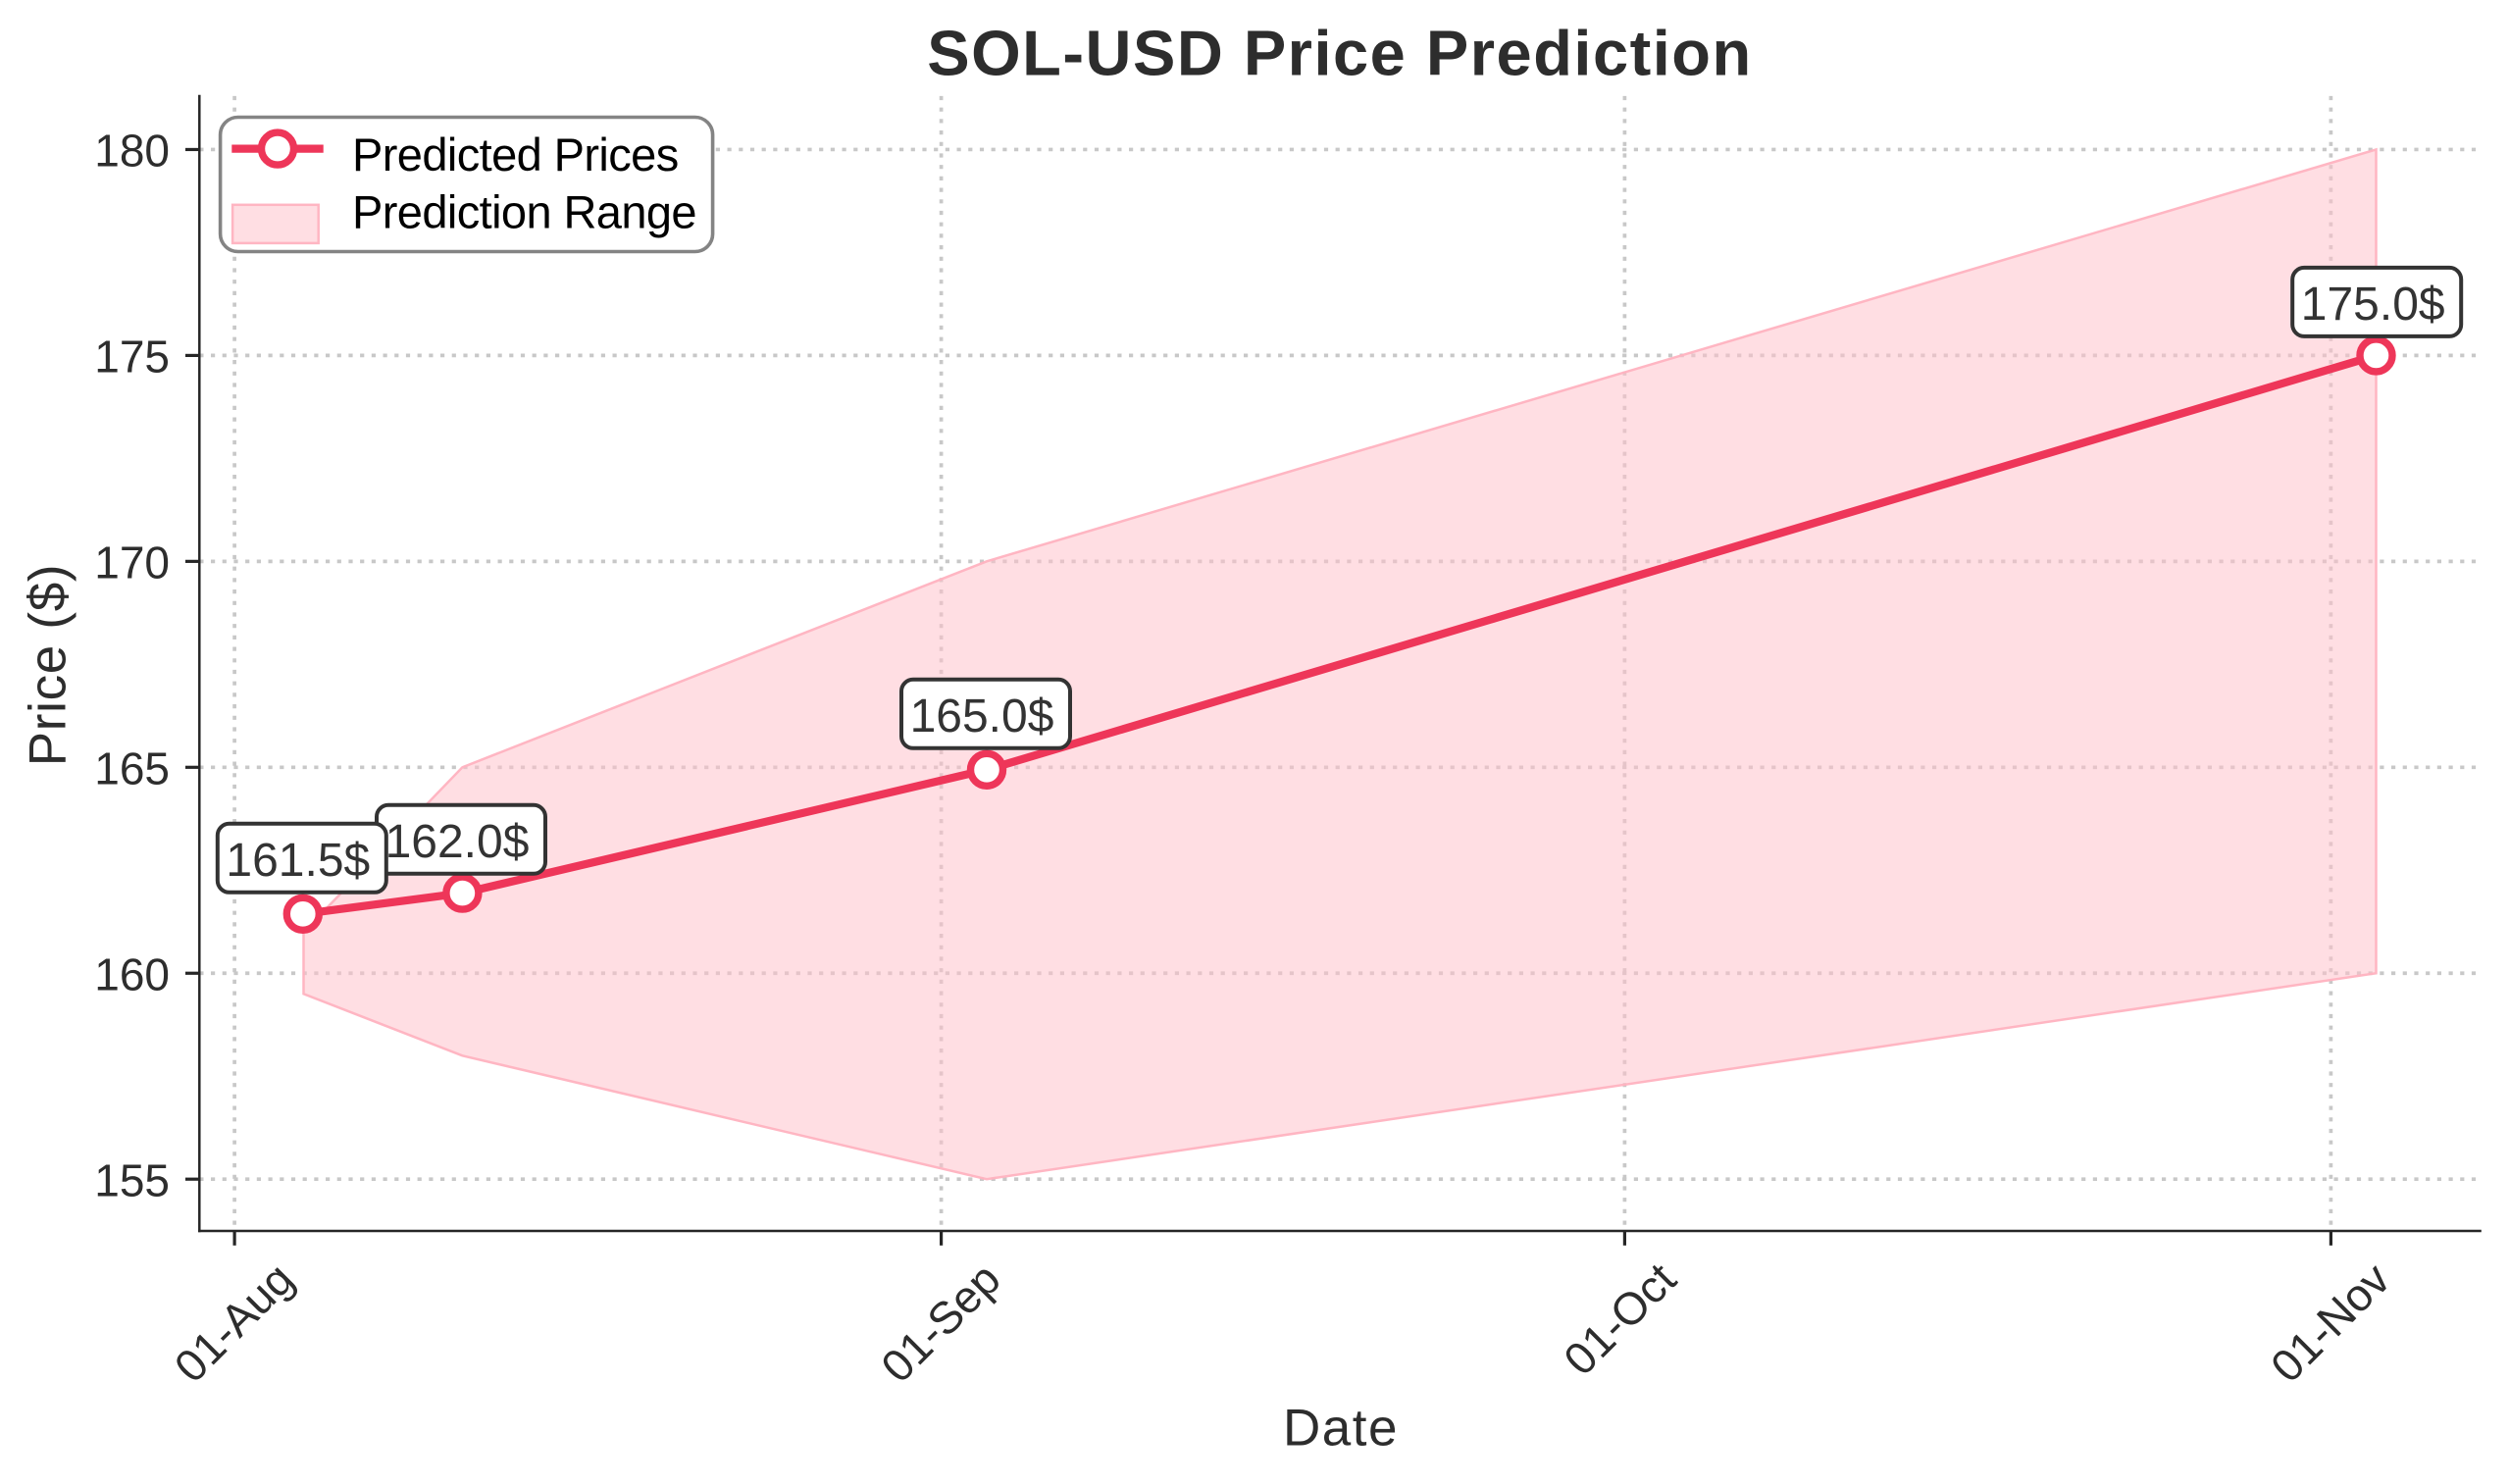 This screenshot has height=1484, width=2509. I want to click on svg-text: Predicted Prices, so click(515, 154).